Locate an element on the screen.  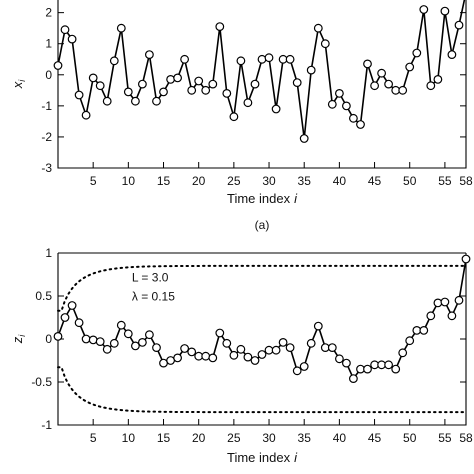
panel-a-x-tick-label: 35 is located at coordinates (305, 181).